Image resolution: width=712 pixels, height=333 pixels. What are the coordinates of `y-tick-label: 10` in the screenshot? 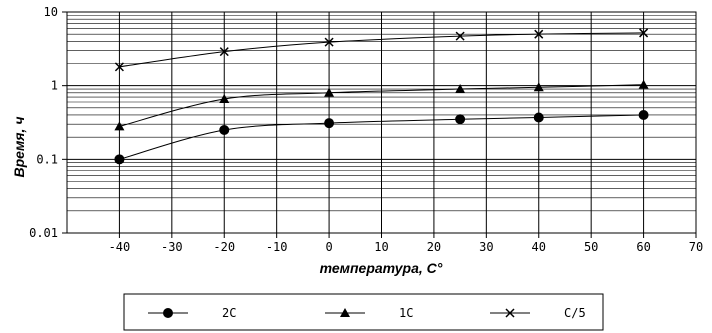 It's located at (51, 12).